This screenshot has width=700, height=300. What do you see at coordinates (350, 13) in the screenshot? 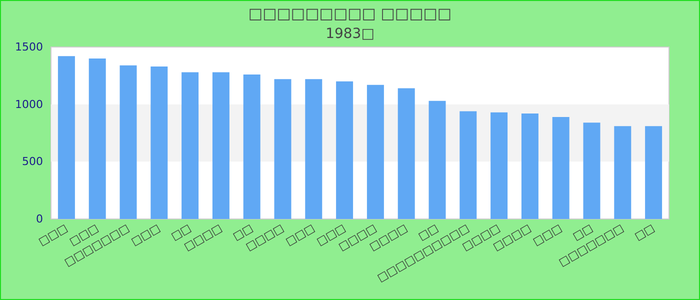
I see `chart-title: □□□□□□□□□ □□□□□` at bounding box center [350, 13].